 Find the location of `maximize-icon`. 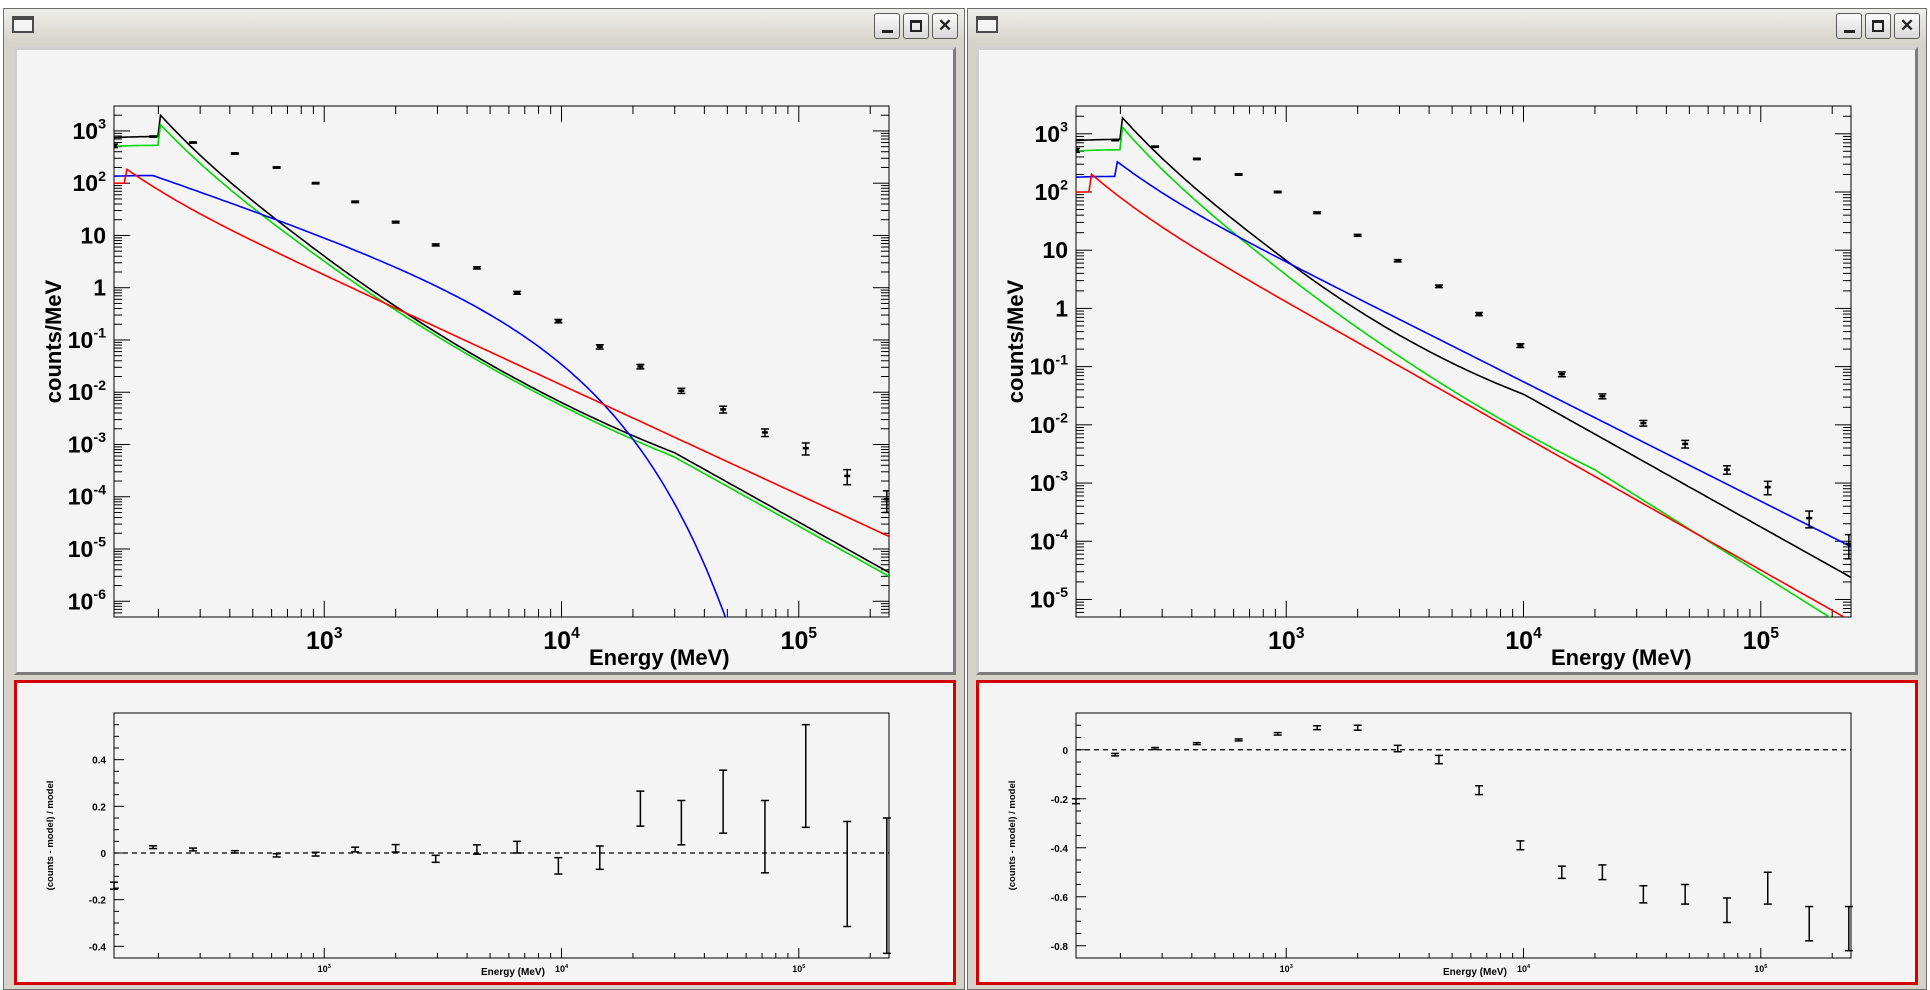

maximize-icon is located at coordinates (916, 26).